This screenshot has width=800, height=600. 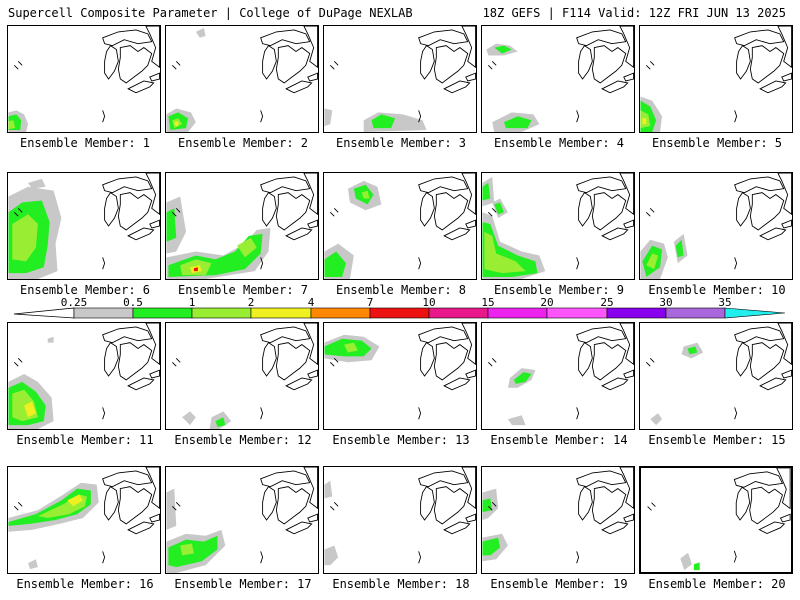 I want to click on colorbar-tick-label: 25, so click(x=607, y=302).